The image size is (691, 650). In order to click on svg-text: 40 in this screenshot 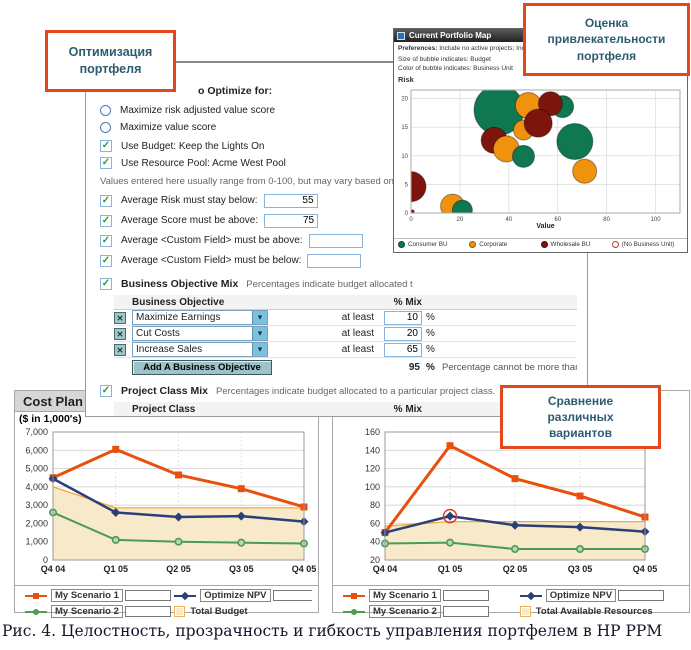, I will do `click(375, 542)`.